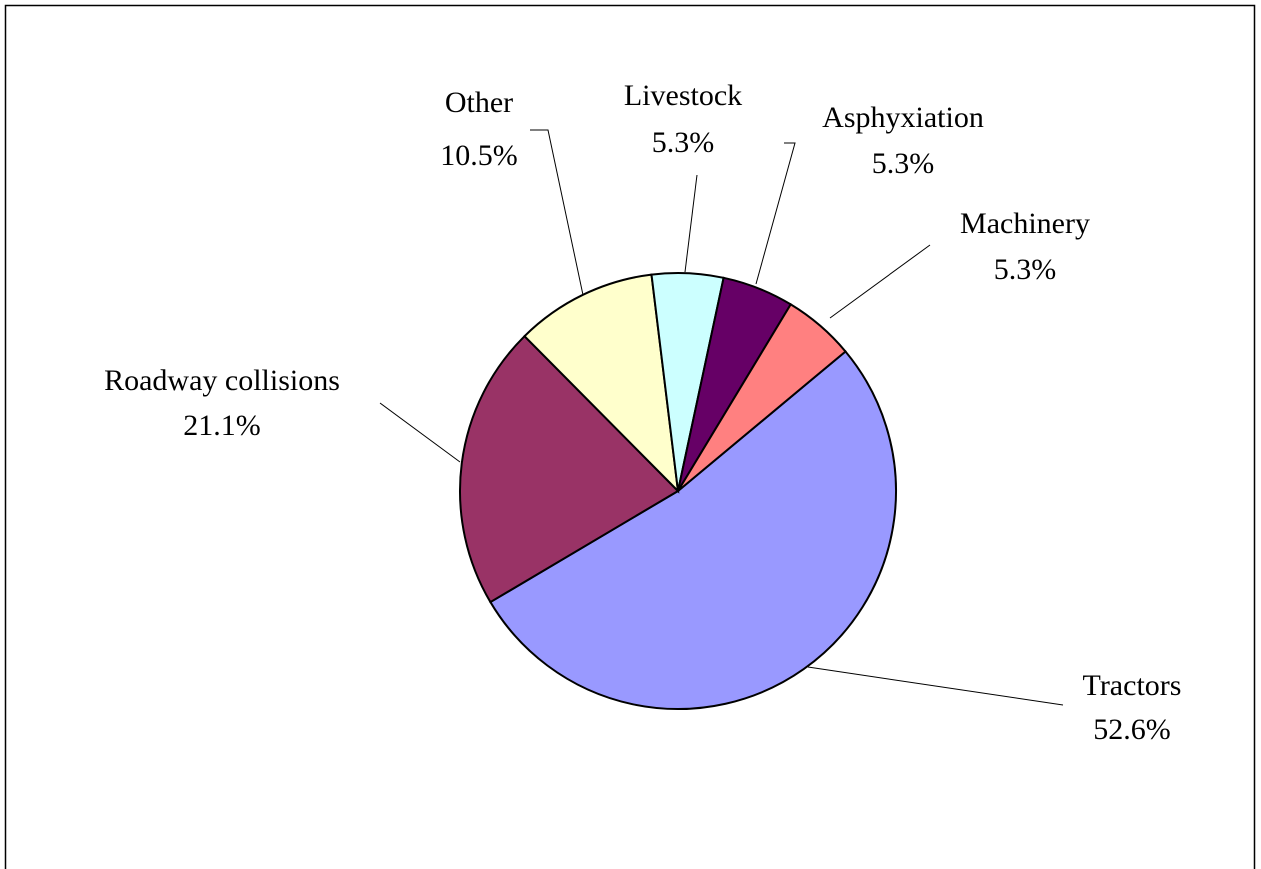 The image size is (1261, 869). Describe the element at coordinates (903, 117) in the screenshot. I see `slice-label: Asphyxiation` at that location.